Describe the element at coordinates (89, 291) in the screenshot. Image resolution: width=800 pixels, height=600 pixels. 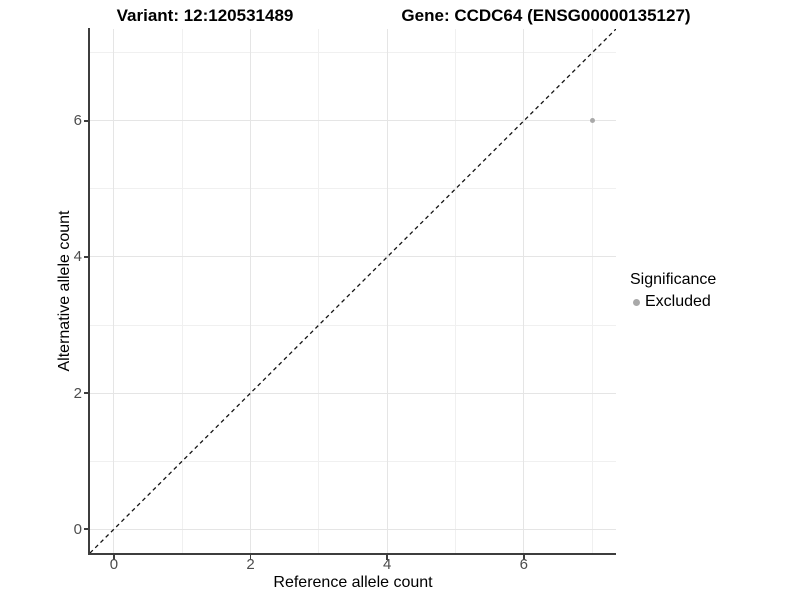
I see `y-axis-line` at that location.